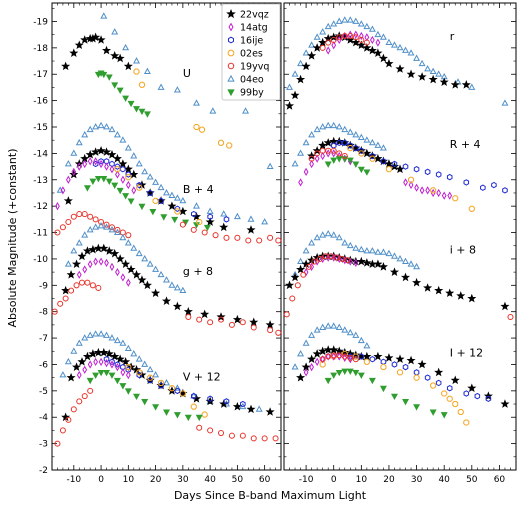 This screenshot has width=520, height=507. I want to click on y-tick-label: -15, so click(40, 128).